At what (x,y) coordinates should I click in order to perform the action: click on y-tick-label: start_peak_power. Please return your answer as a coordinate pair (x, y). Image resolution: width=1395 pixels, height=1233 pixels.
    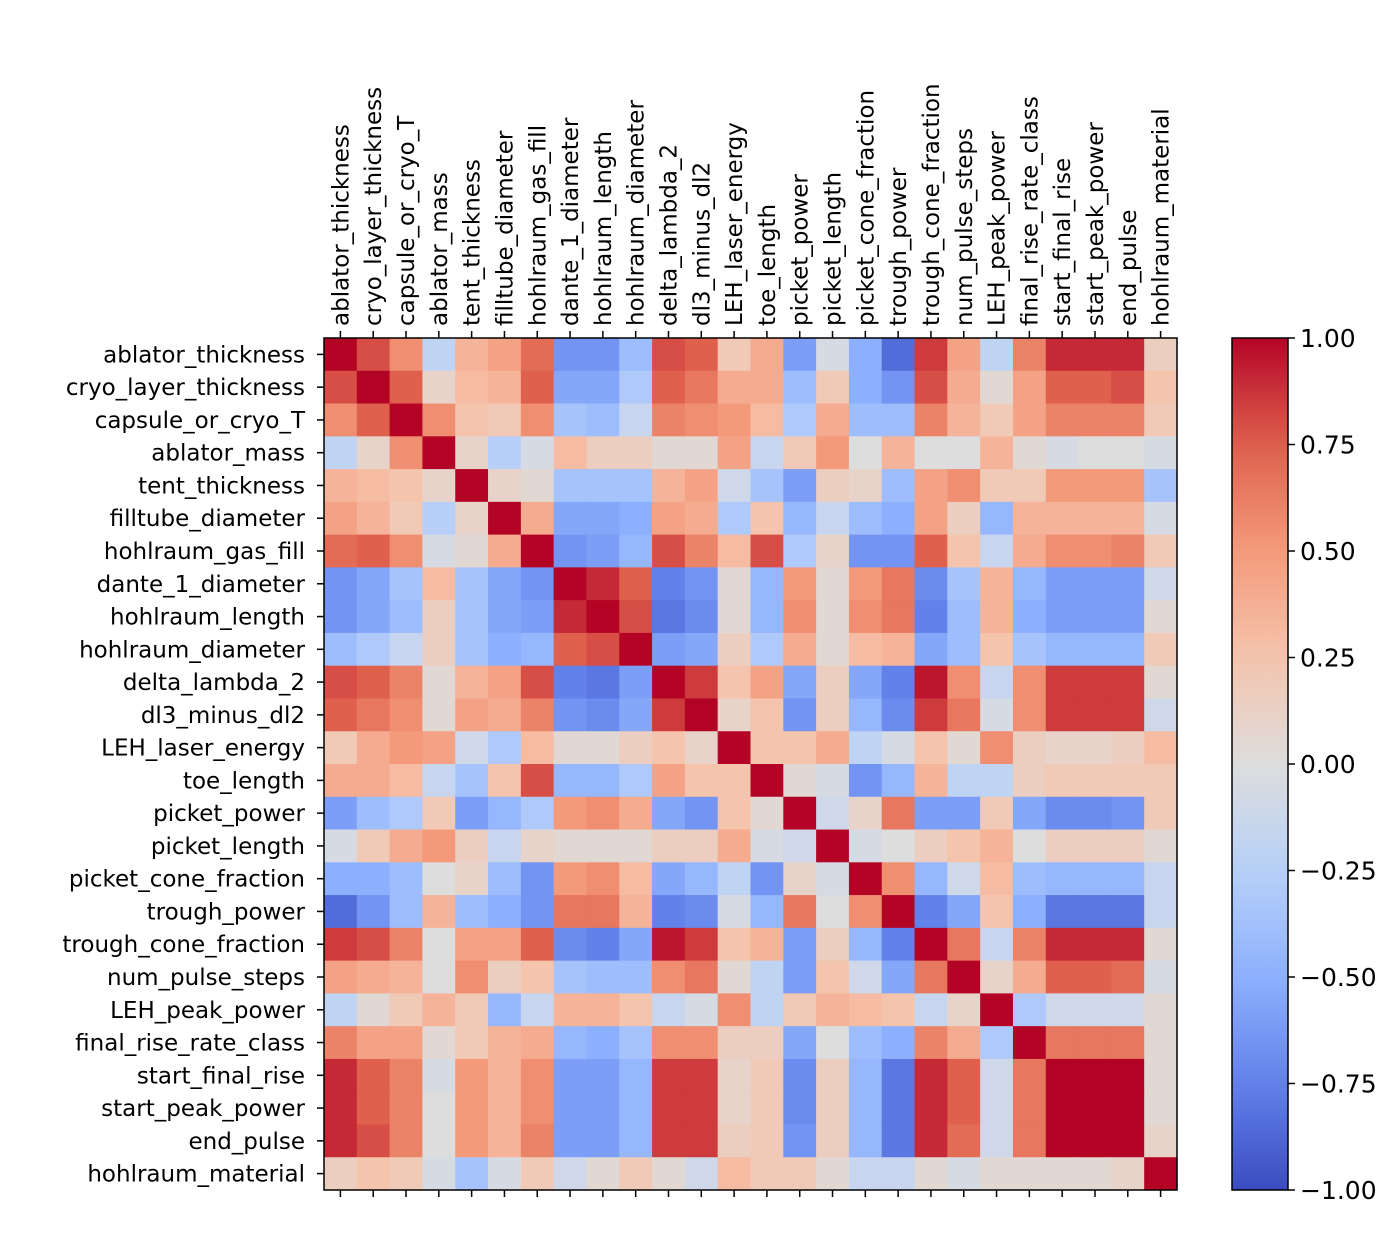
    Looking at the image, I should click on (203, 1109).